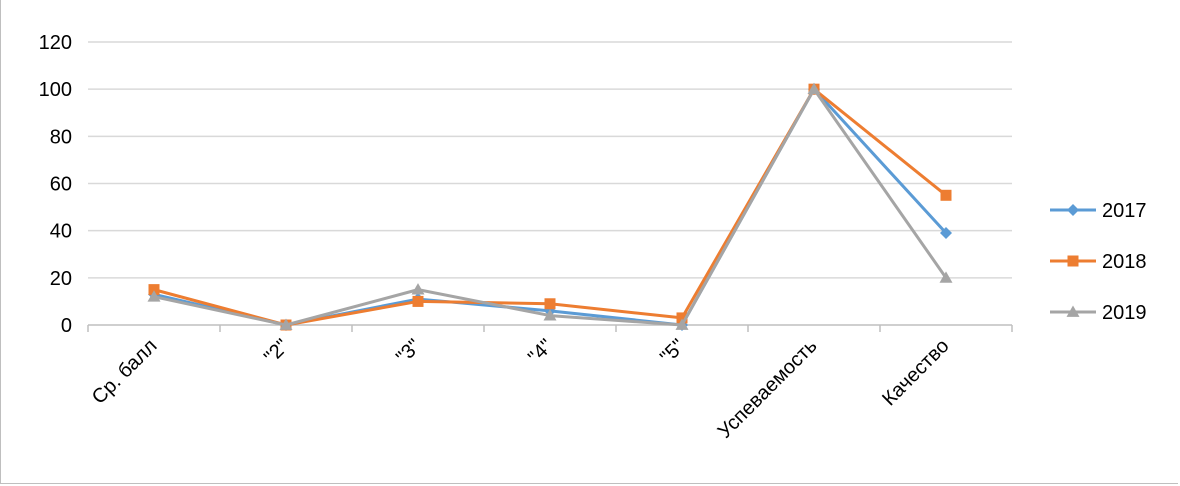 The height and width of the screenshot is (486, 1180). Describe the element at coordinates (1098, 313) in the screenshot. I see `legend-item-2019: 2019` at that location.